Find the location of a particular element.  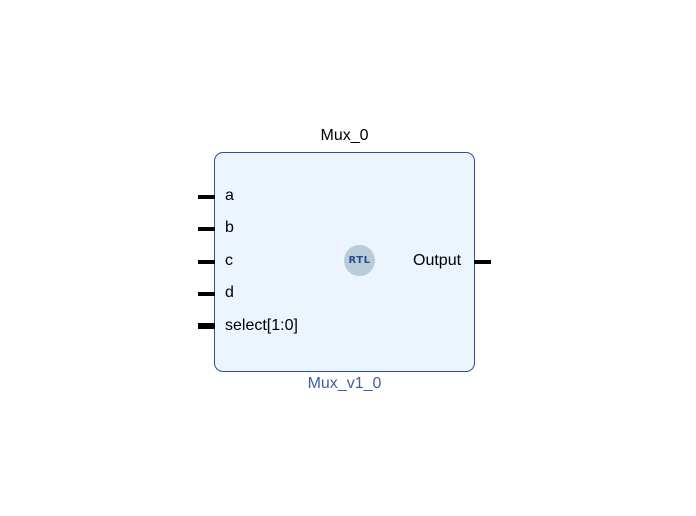

instance-name: Mux_0 is located at coordinates (344, 135).